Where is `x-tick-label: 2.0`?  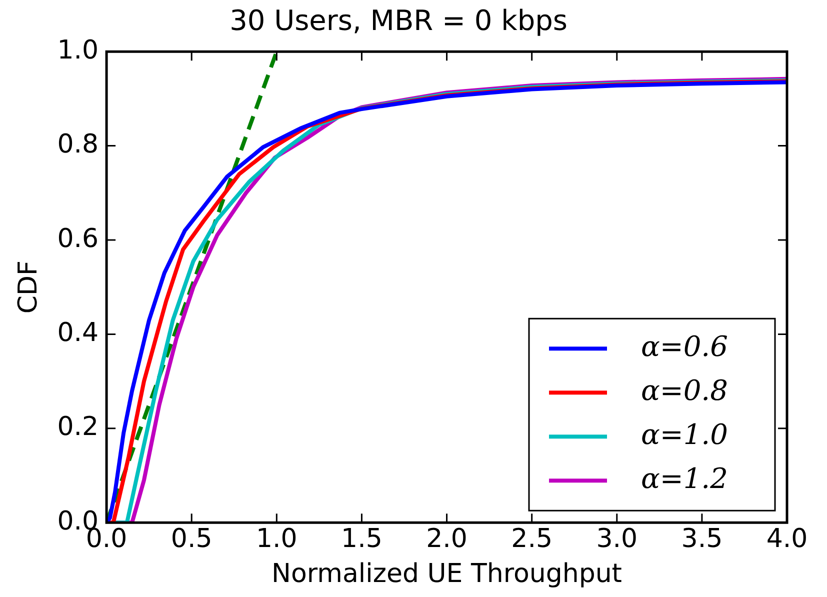 x-tick-label: 2.0 is located at coordinates (447, 539).